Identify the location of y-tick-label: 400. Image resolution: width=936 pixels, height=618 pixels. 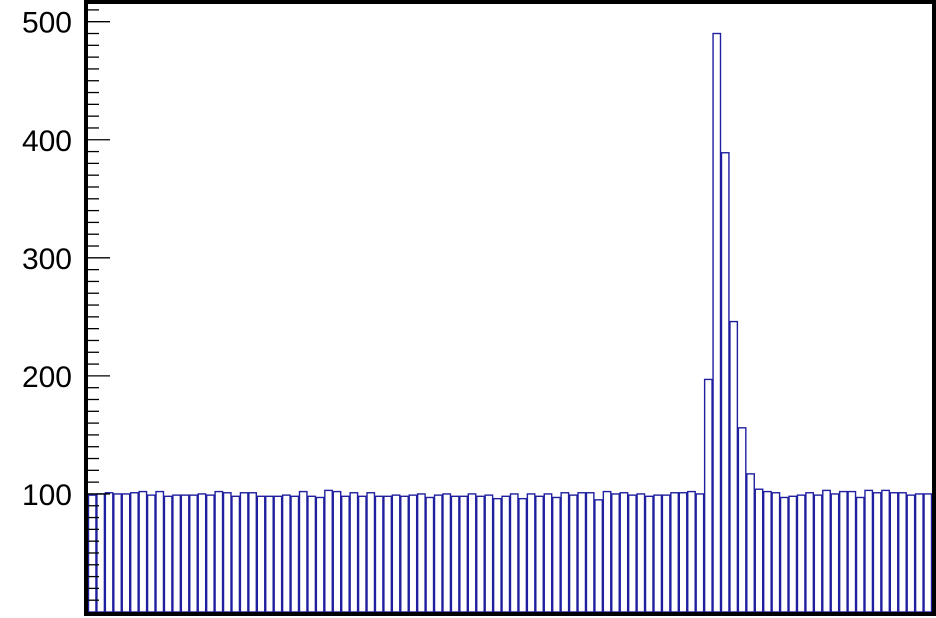
(47, 141).